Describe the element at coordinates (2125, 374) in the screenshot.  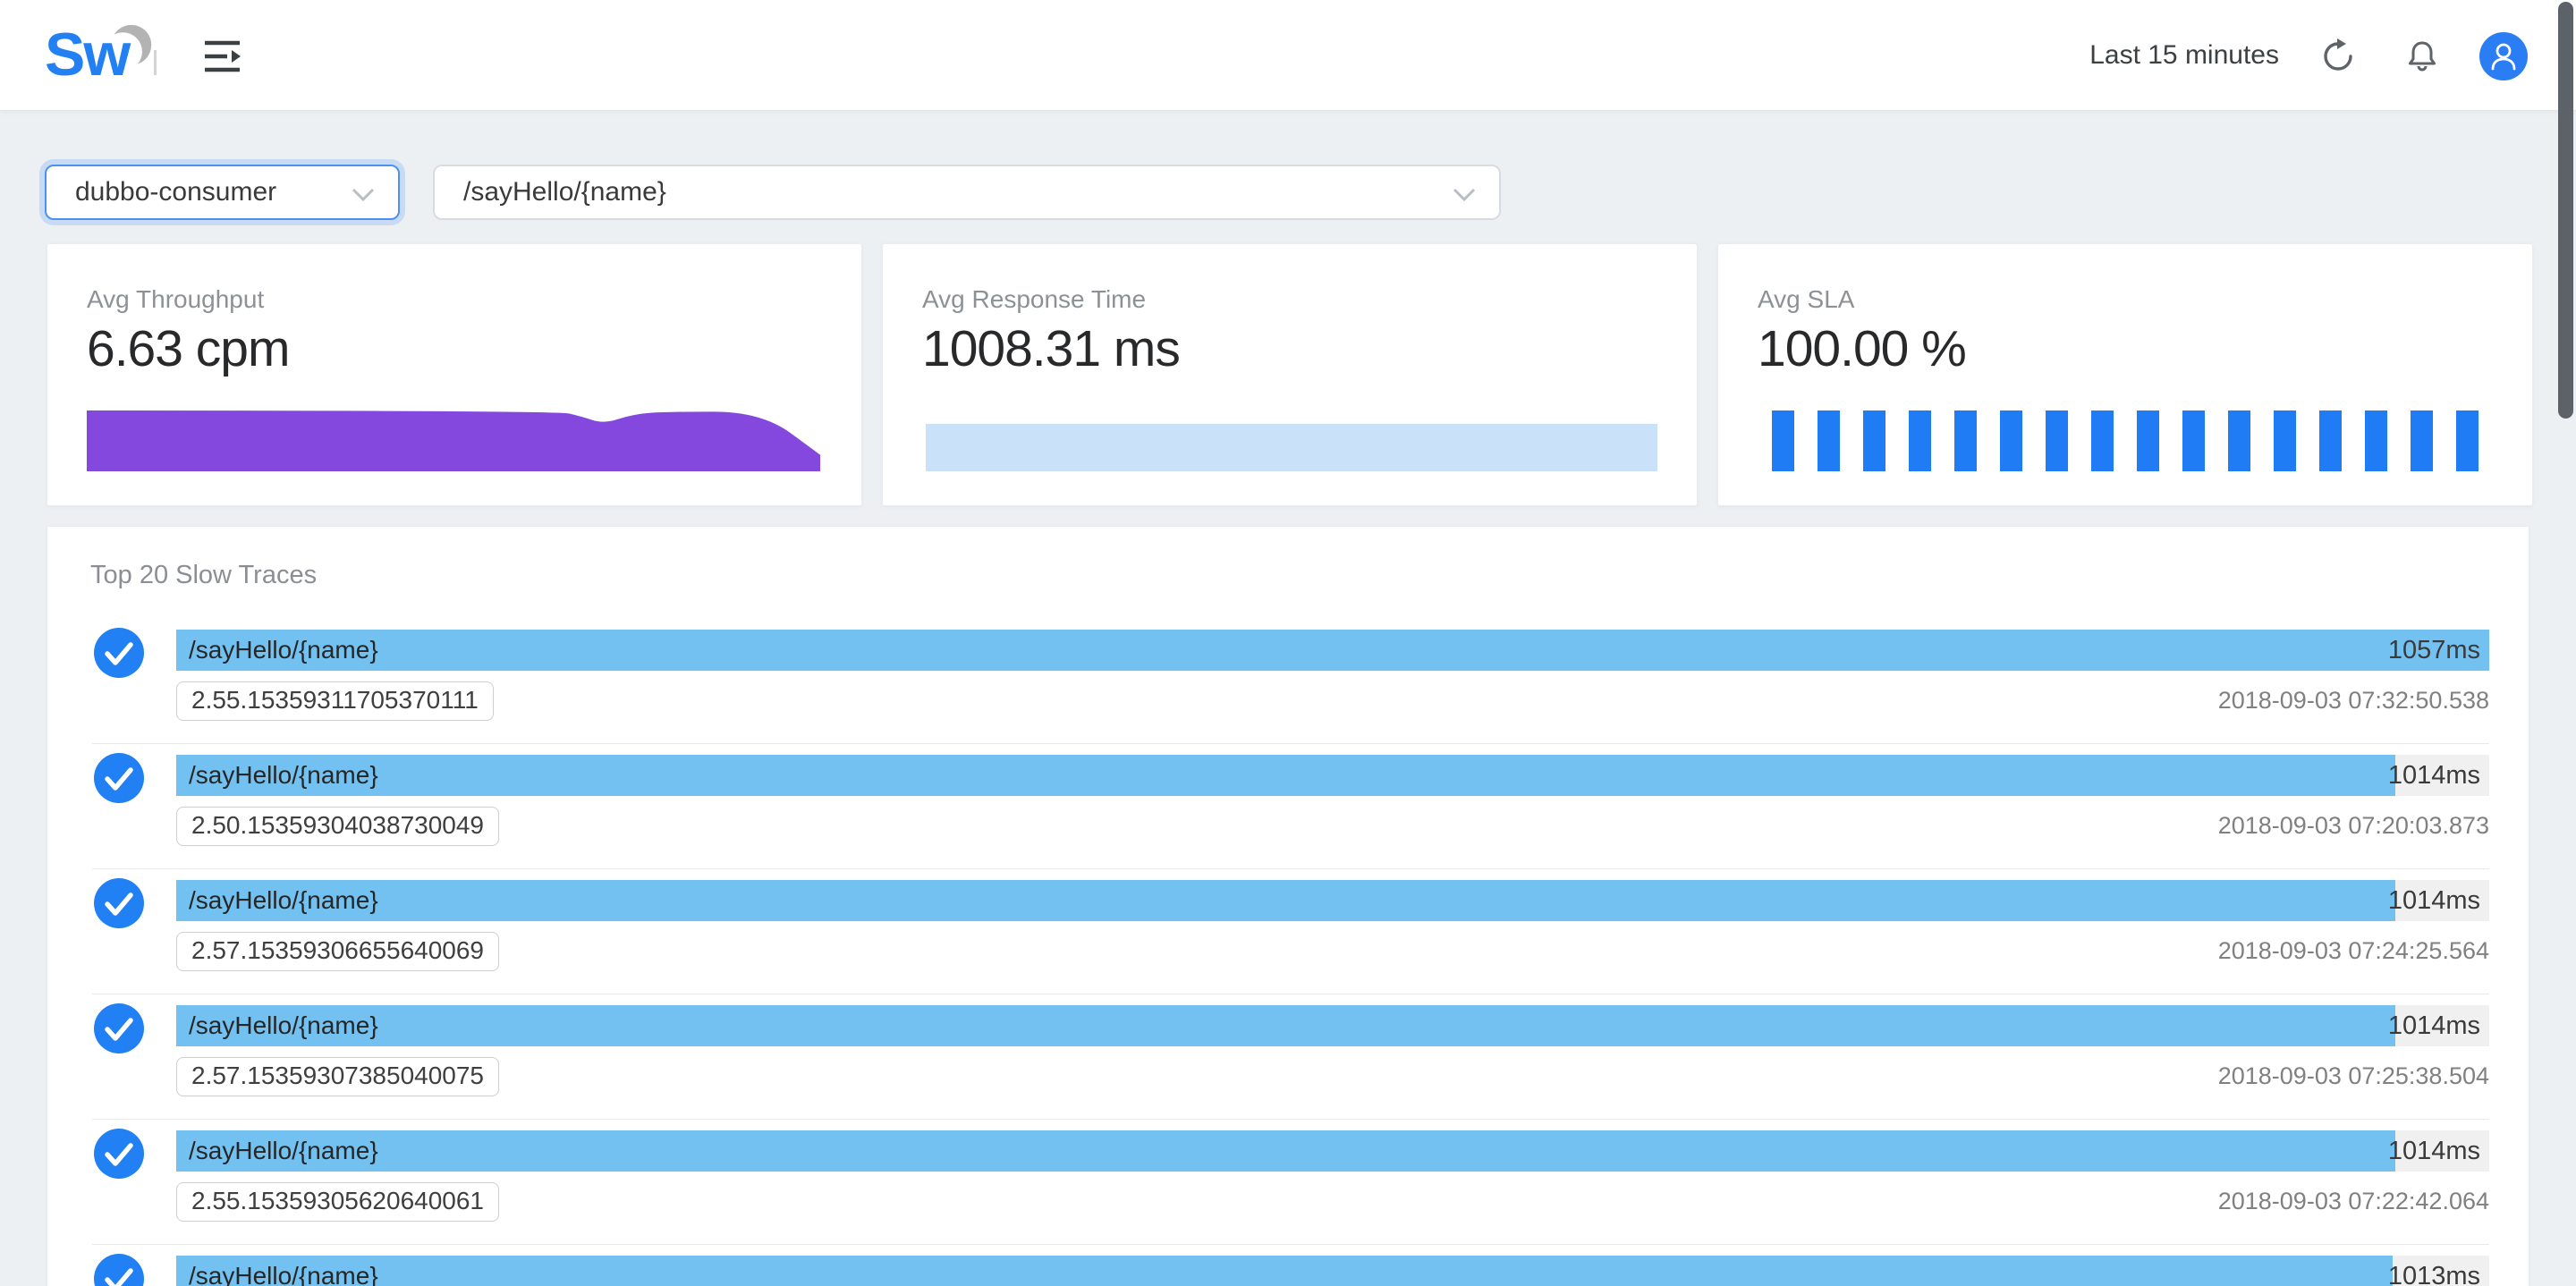
I see `avg-sla-card: Avg SLA 100.00 %` at that location.